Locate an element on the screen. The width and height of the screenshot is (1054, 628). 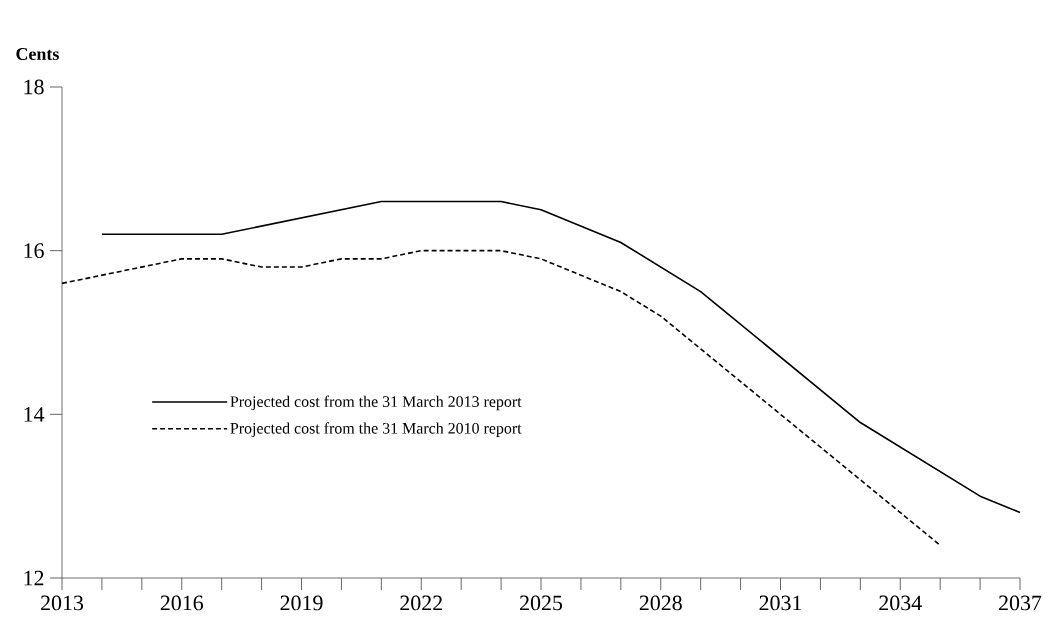
y-tick-label: 14 is located at coordinates (34, 414).